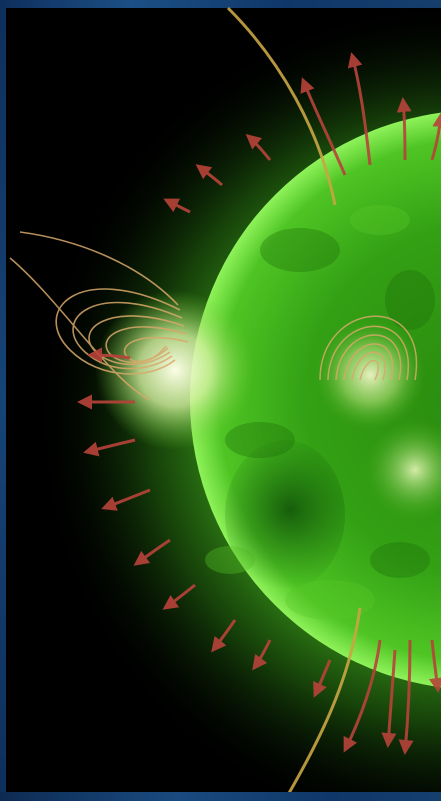 Image resolution: width=441 pixels, height=801 pixels. I want to click on active-region-right, so click(403, 470).